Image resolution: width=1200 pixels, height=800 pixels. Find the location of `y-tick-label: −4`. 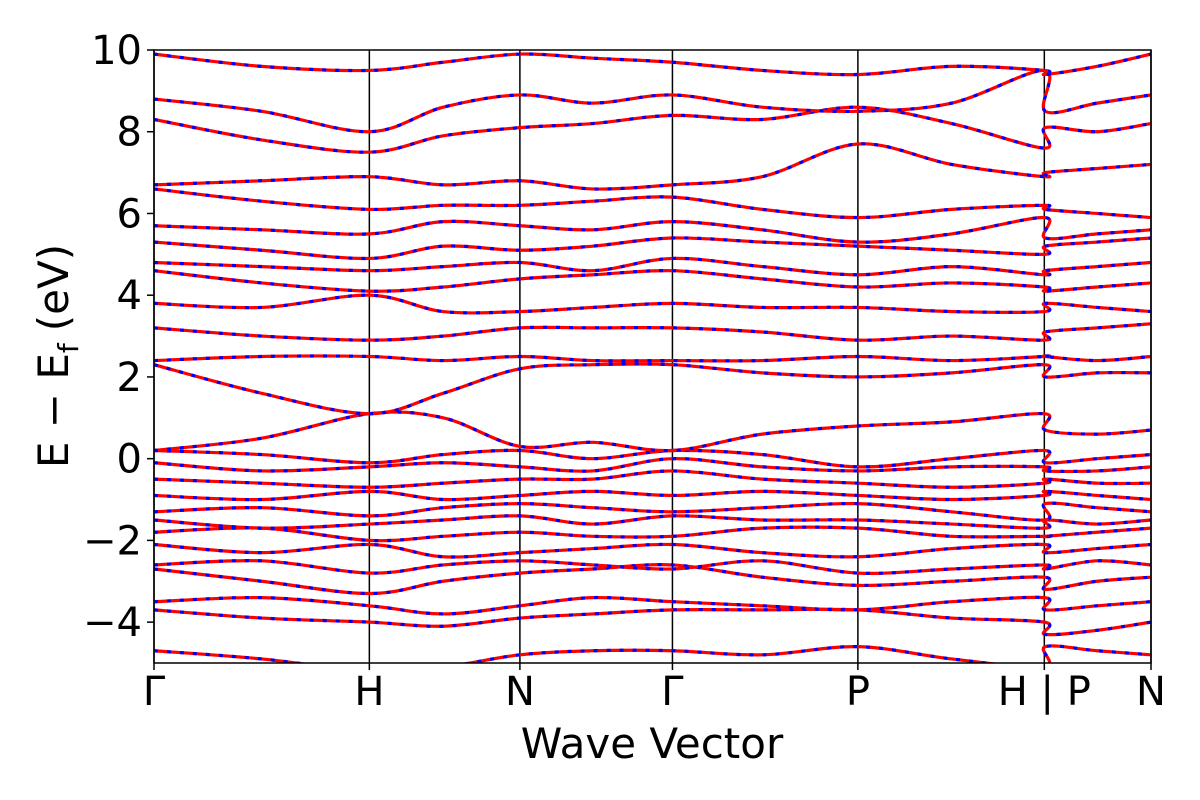

y-tick-label: −4 is located at coordinates (112, 623).